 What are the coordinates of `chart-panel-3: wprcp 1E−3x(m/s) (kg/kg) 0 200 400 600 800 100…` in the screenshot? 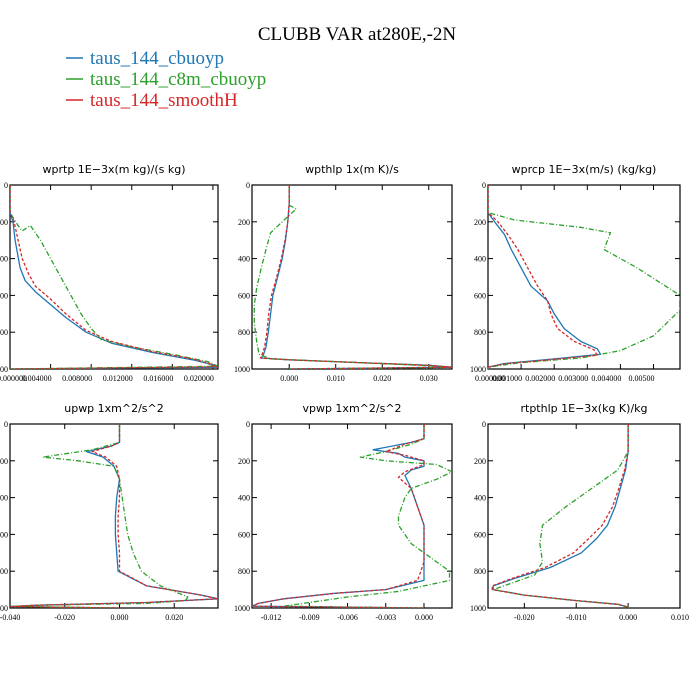 It's located at (575, 273).